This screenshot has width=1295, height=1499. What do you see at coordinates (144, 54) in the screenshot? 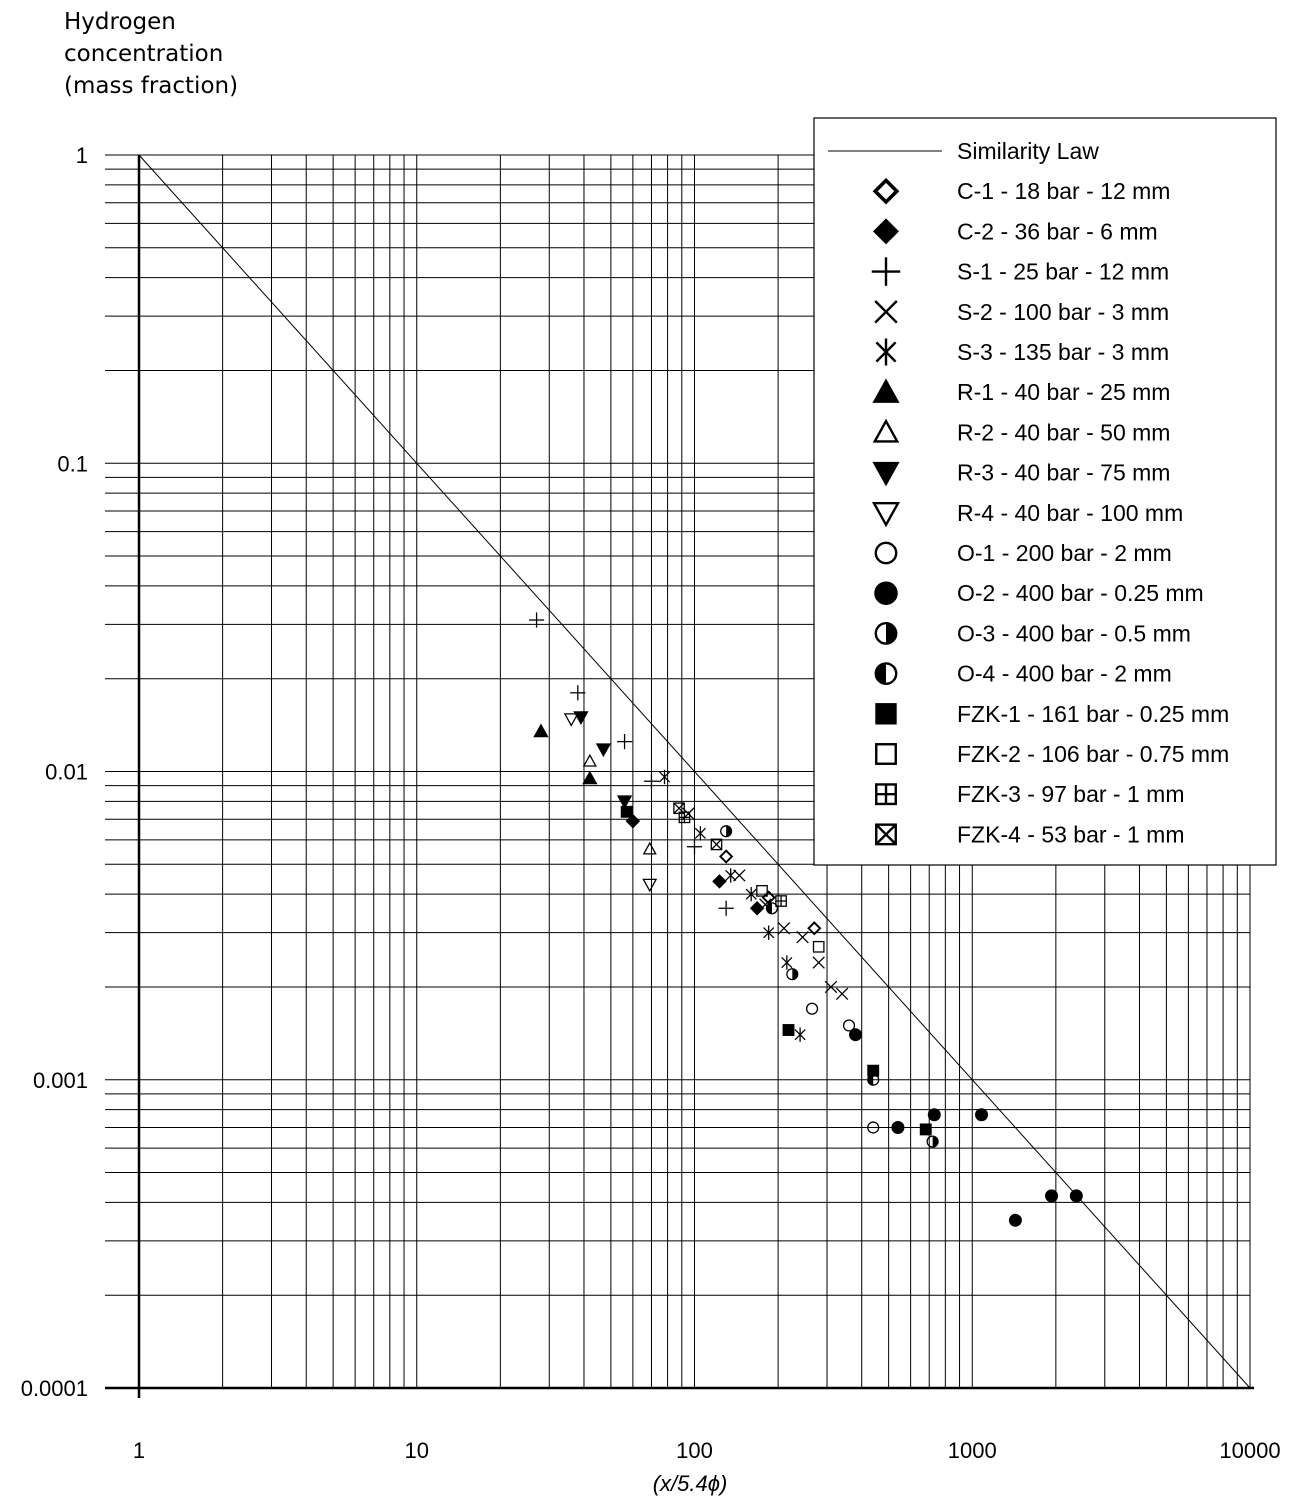
I see `y-axis-label-line: concentration` at bounding box center [144, 54].